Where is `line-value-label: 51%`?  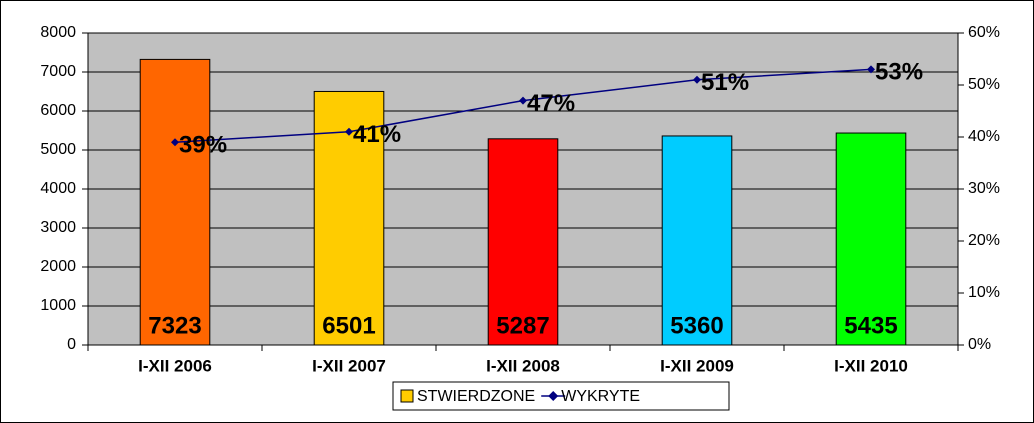 line-value-label: 51% is located at coordinates (725, 82).